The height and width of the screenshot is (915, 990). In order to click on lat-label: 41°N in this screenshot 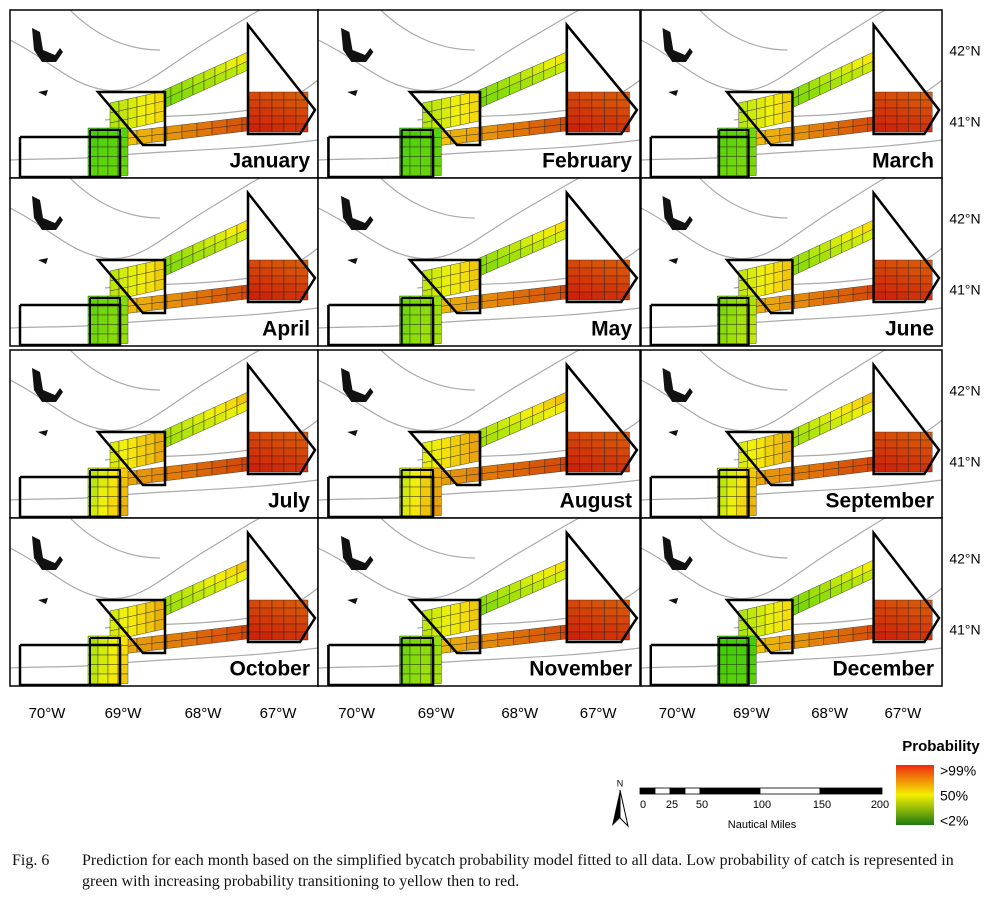, I will do `click(964, 462)`.